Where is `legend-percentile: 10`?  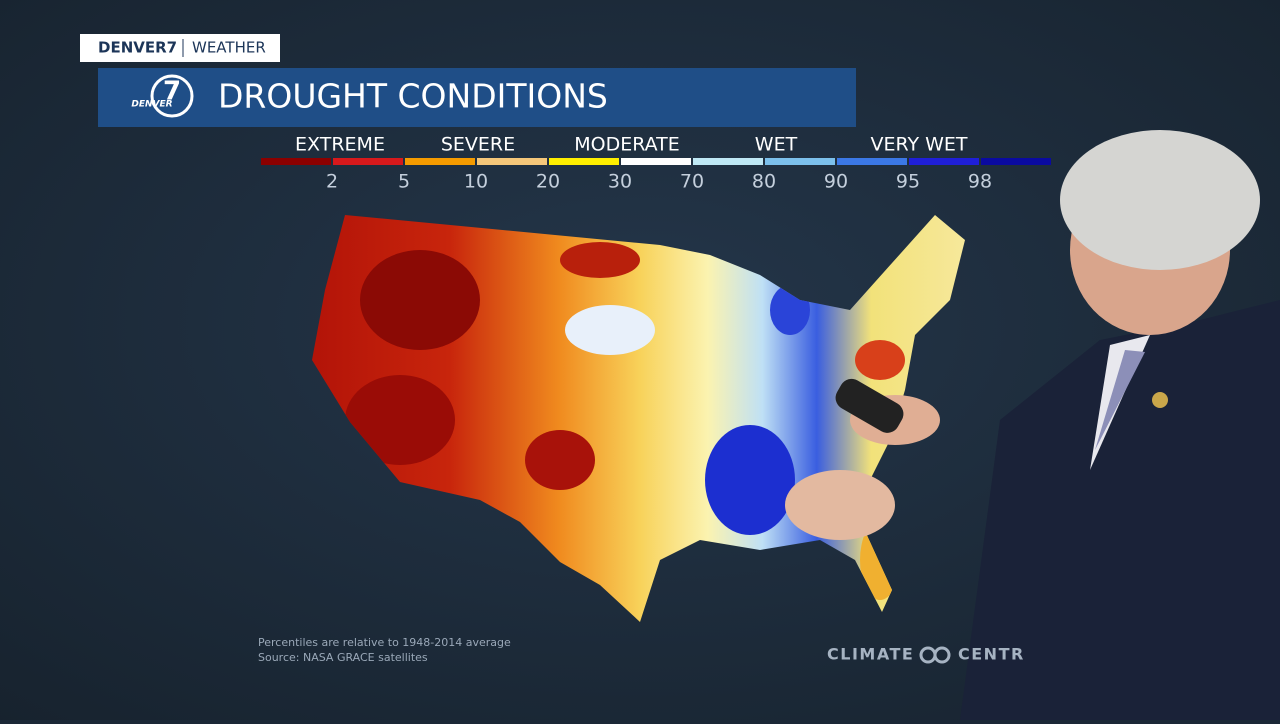 legend-percentile: 10 is located at coordinates (476, 182).